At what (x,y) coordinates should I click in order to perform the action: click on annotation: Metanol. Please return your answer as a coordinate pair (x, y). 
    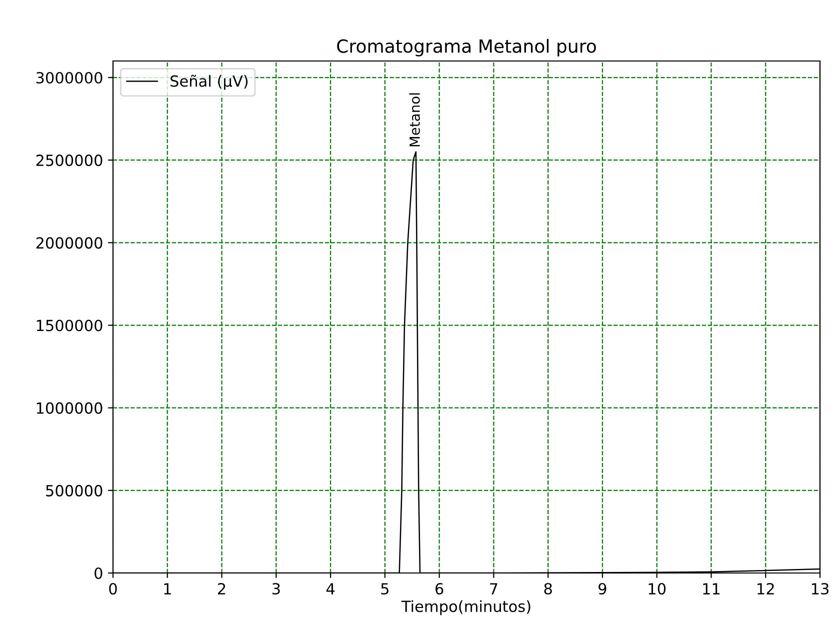
    Looking at the image, I should click on (414, 119).